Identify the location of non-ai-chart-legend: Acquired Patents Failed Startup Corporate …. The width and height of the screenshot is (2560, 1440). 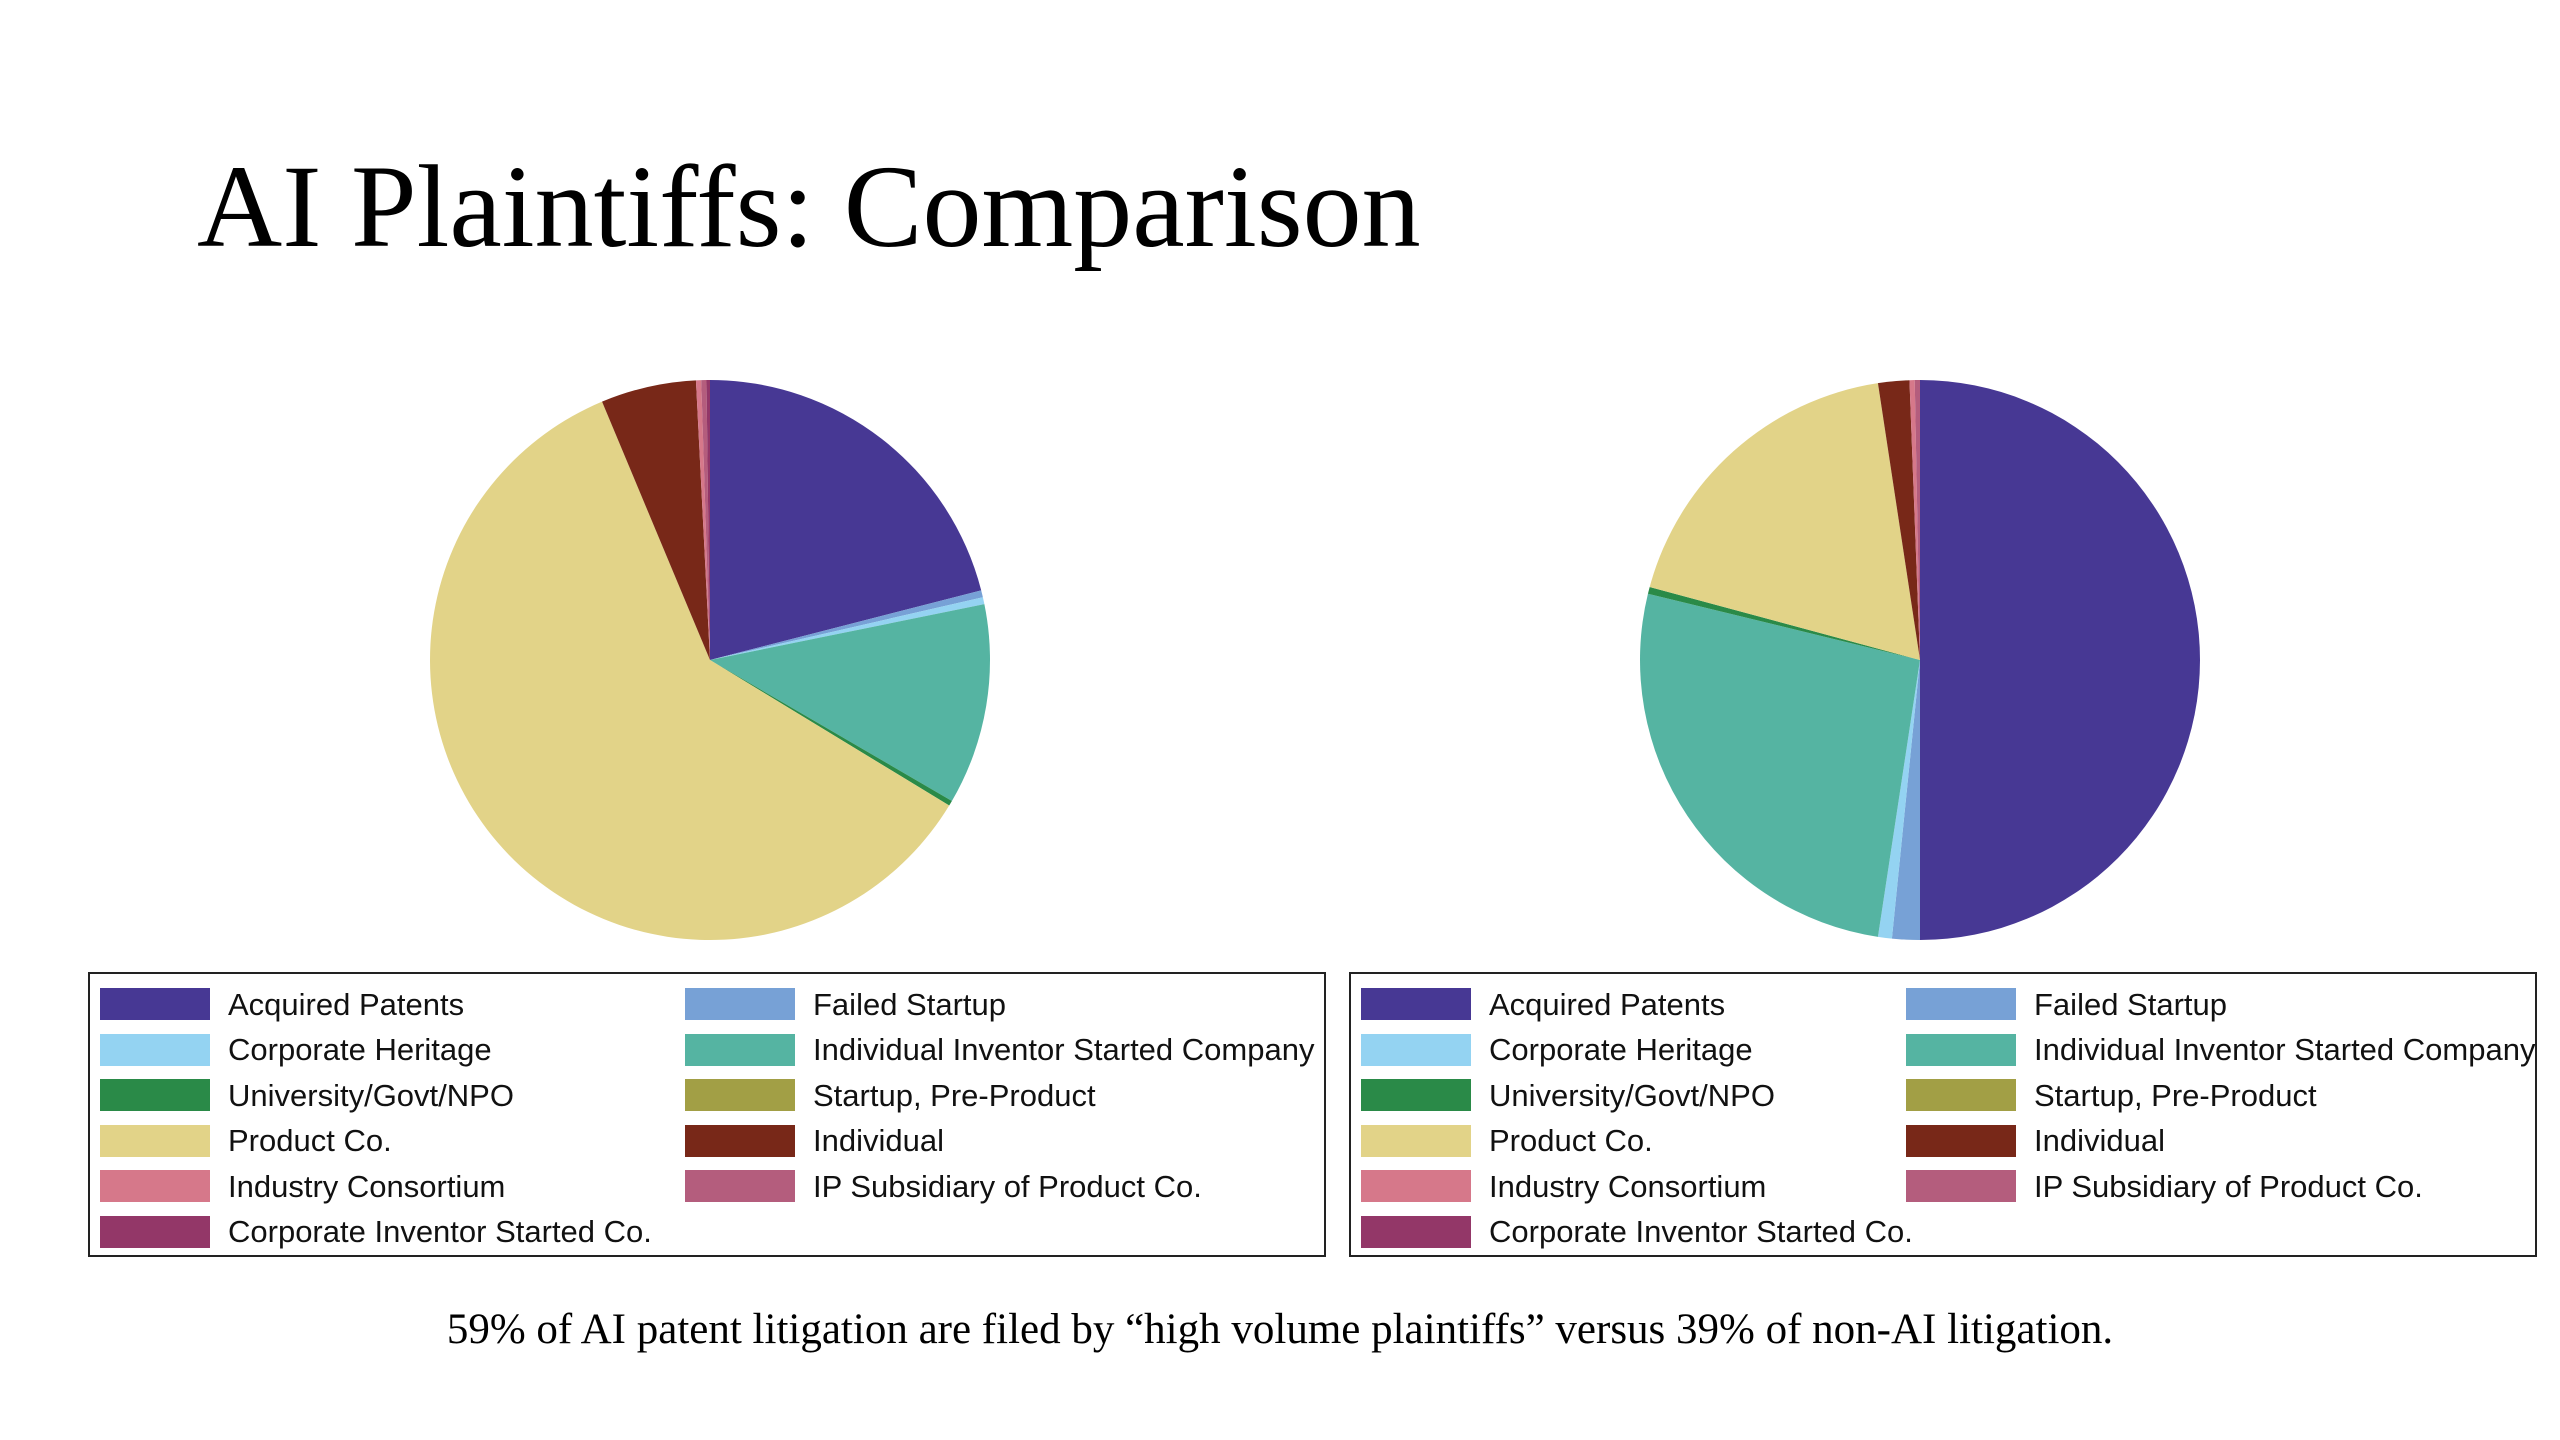
(1943, 1114).